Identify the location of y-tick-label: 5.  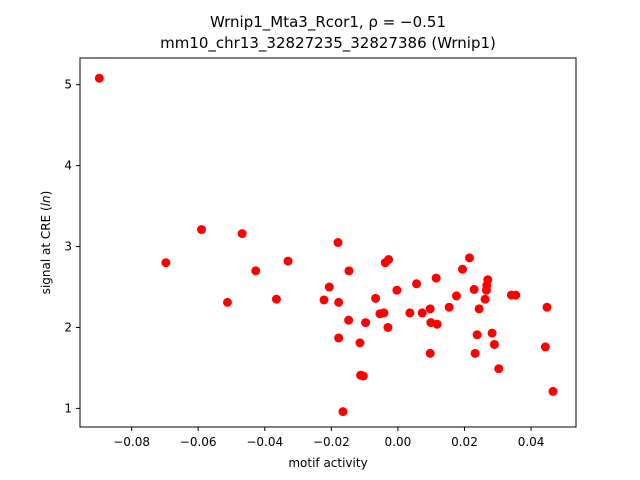
(68, 85).